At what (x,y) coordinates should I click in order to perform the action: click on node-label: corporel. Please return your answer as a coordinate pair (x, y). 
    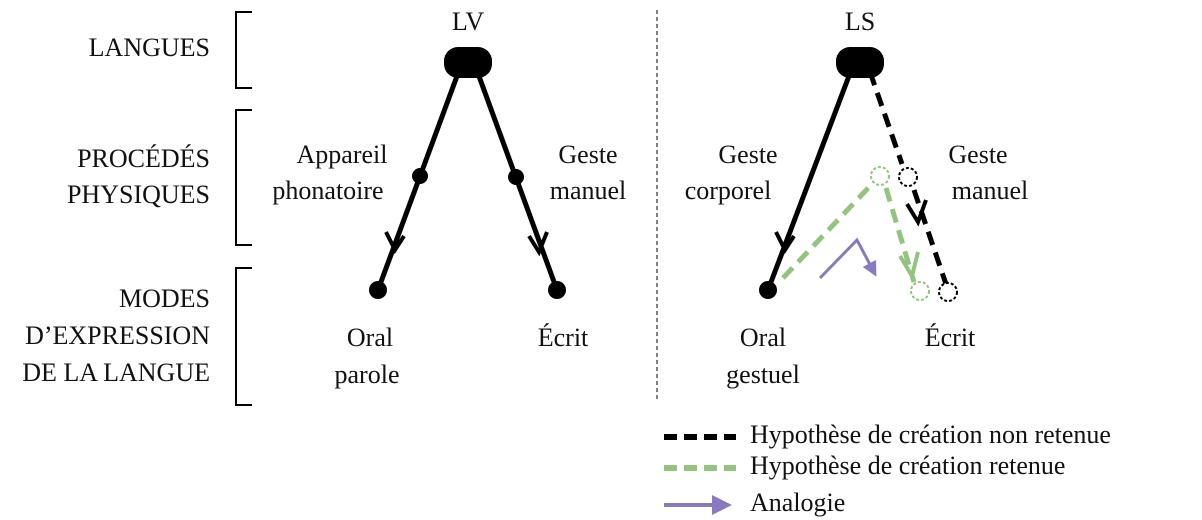
    Looking at the image, I should click on (728, 190).